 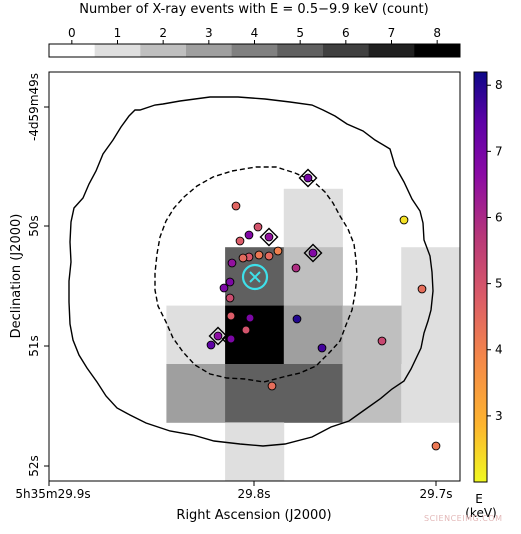 I want to click on y-tick-label: 52s, so click(x=34, y=466).